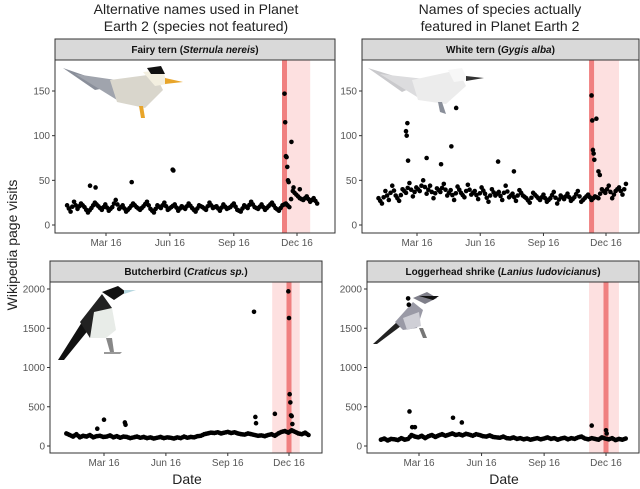 The width and height of the screenshot is (640, 489). What do you see at coordinates (598, 272) in the screenshot?
I see `panel-title-close: )` at bounding box center [598, 272].